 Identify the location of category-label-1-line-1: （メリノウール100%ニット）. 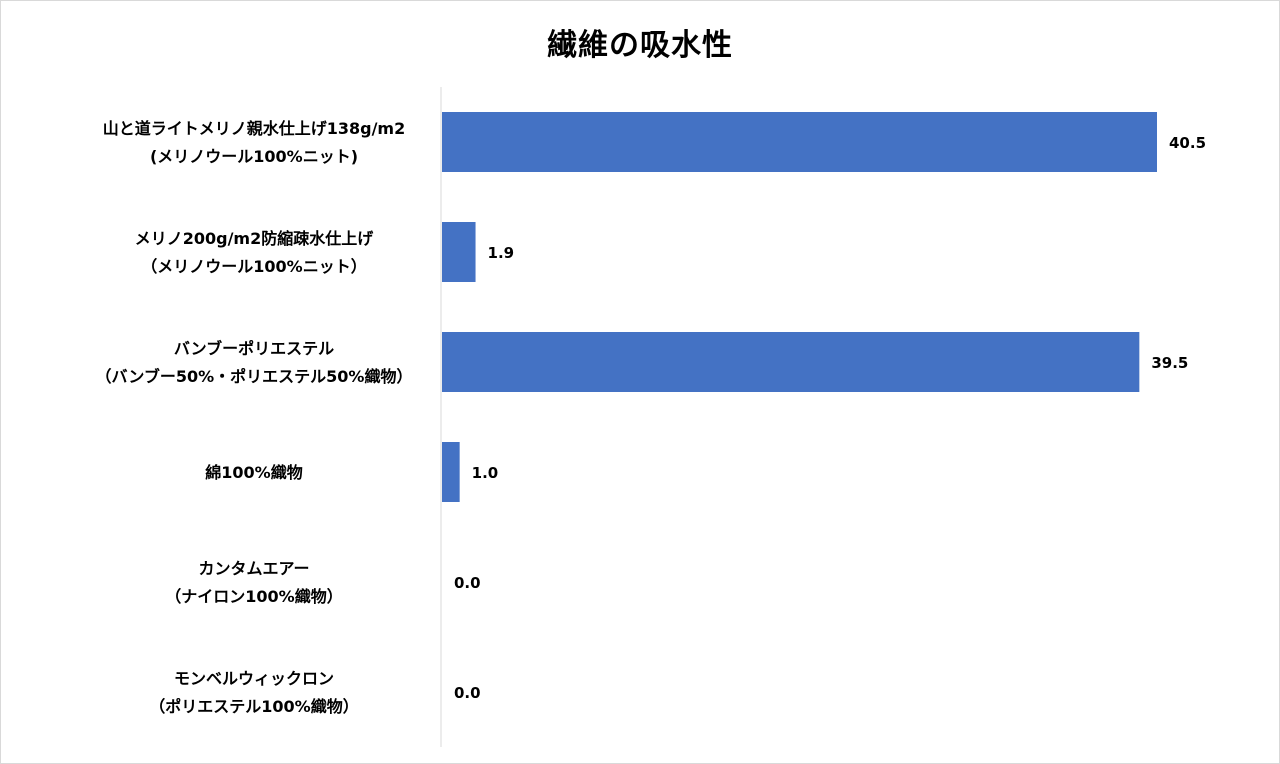
(253, 266).